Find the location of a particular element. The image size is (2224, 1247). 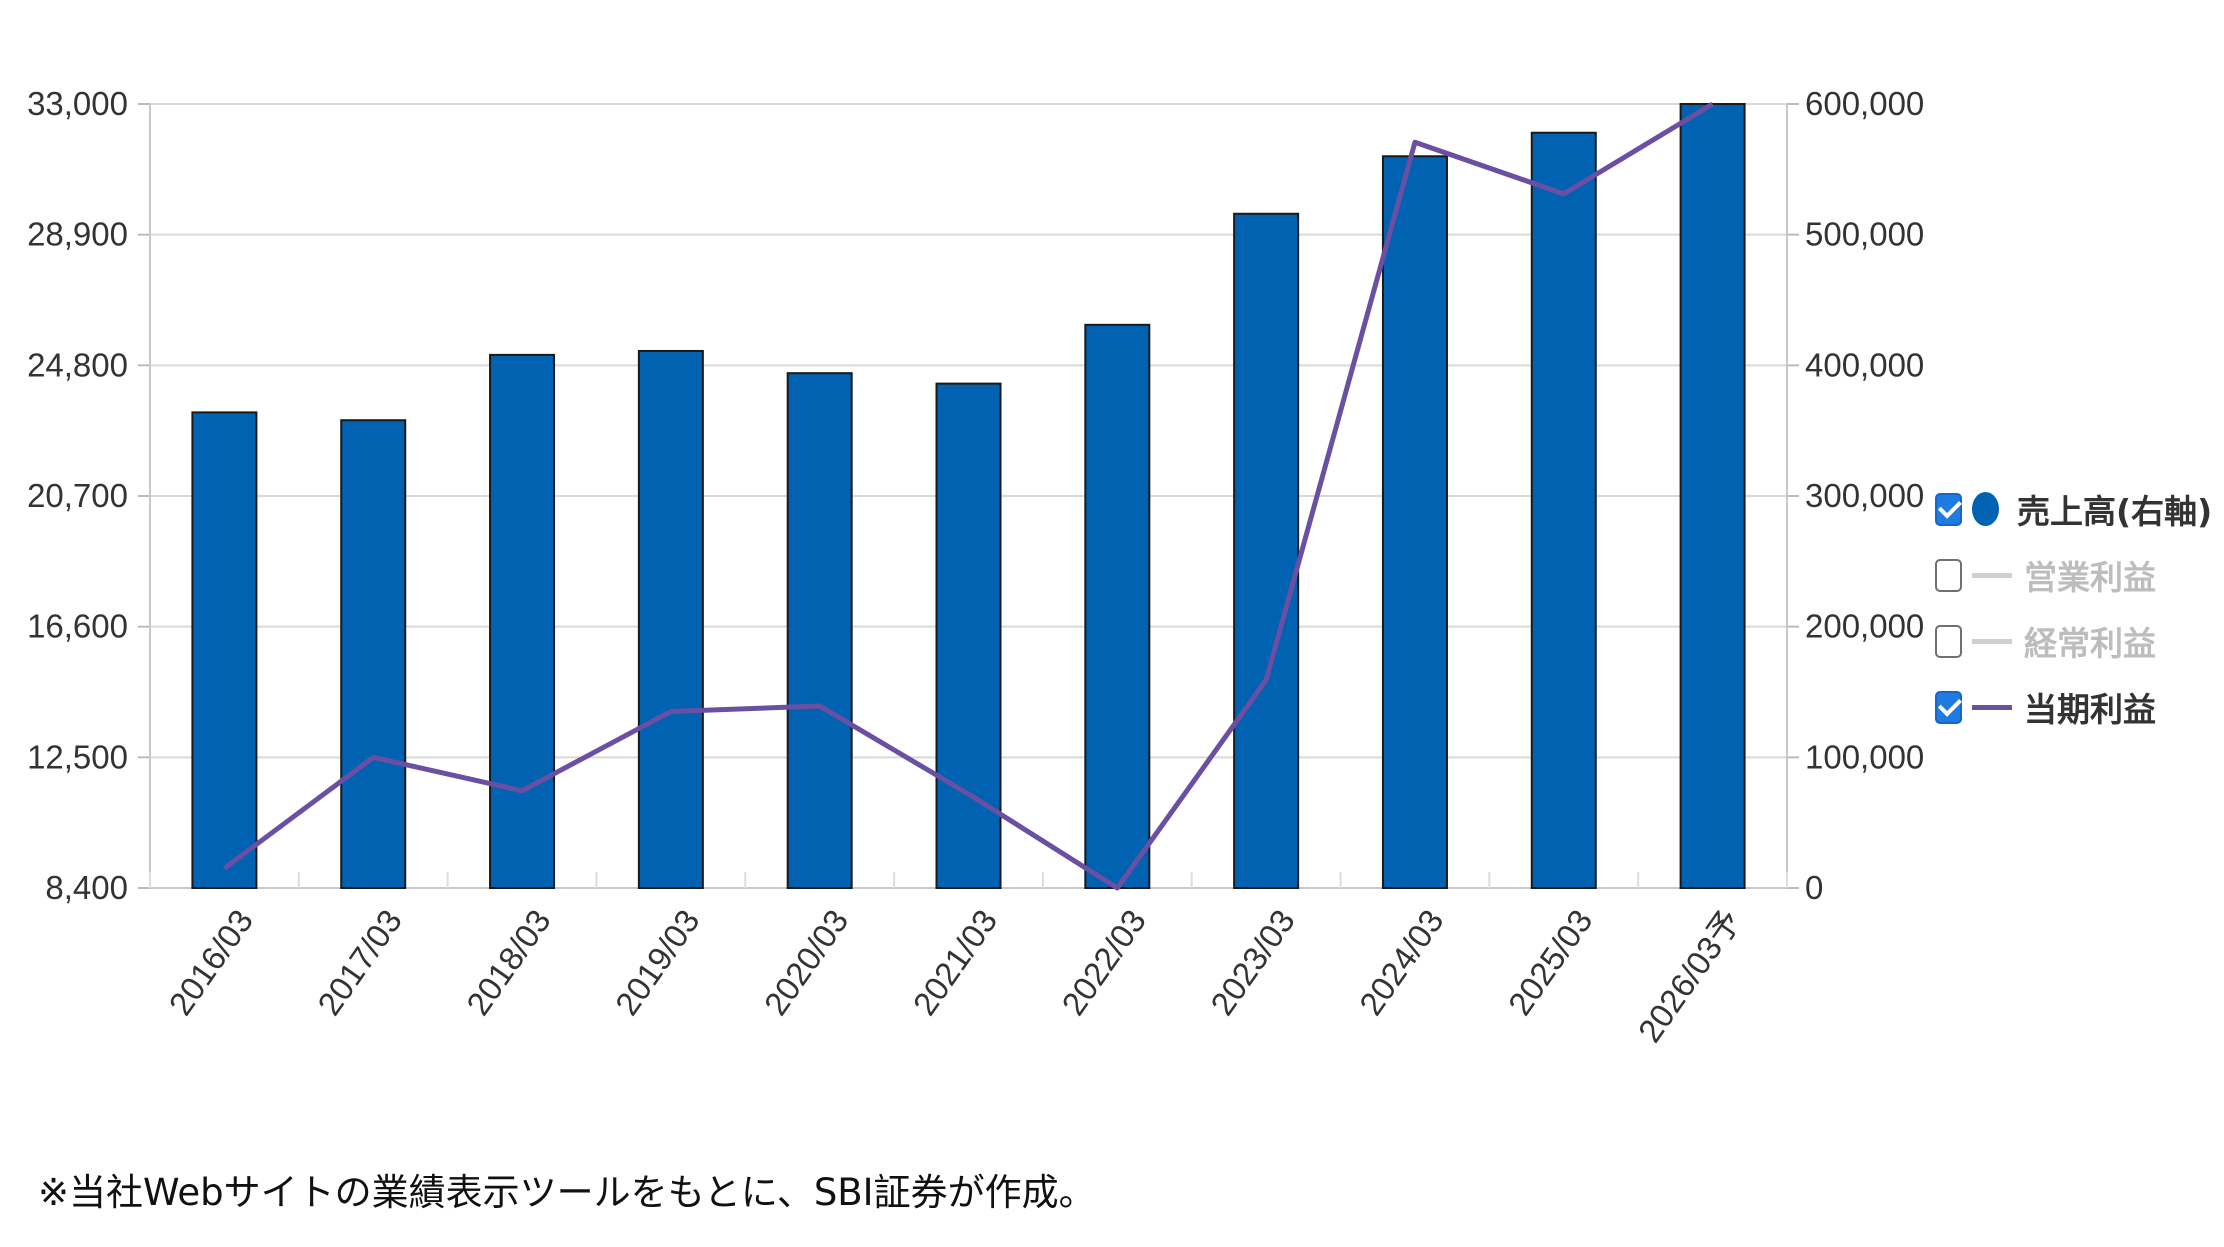

y-right-tick-label: 200,000 is located at coordinates (1864, 626).